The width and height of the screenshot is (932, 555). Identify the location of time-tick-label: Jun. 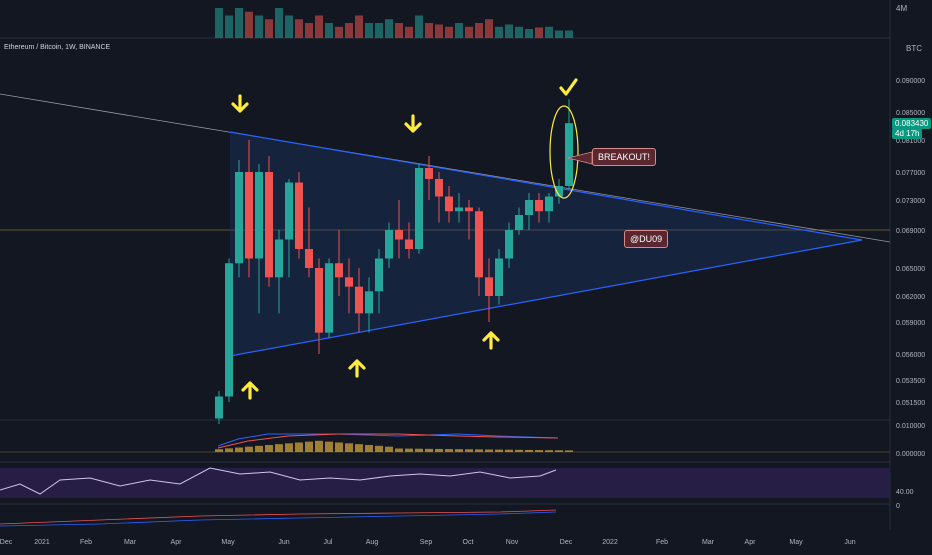
(849, 542).